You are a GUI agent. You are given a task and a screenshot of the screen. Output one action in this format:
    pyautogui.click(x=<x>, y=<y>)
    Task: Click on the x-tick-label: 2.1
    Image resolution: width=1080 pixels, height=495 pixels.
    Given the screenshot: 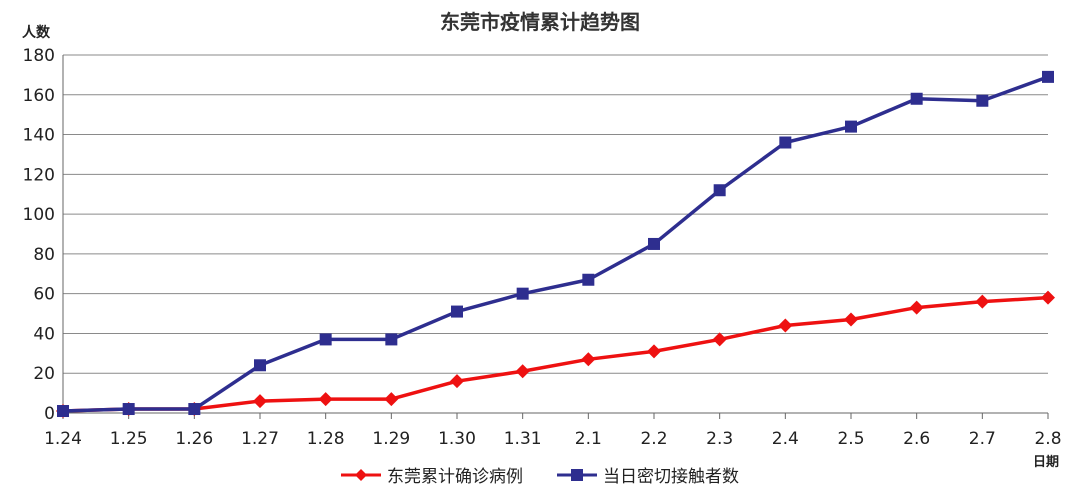 What is the action you would take?
    pyautogui.click(x=588, y=439)
    